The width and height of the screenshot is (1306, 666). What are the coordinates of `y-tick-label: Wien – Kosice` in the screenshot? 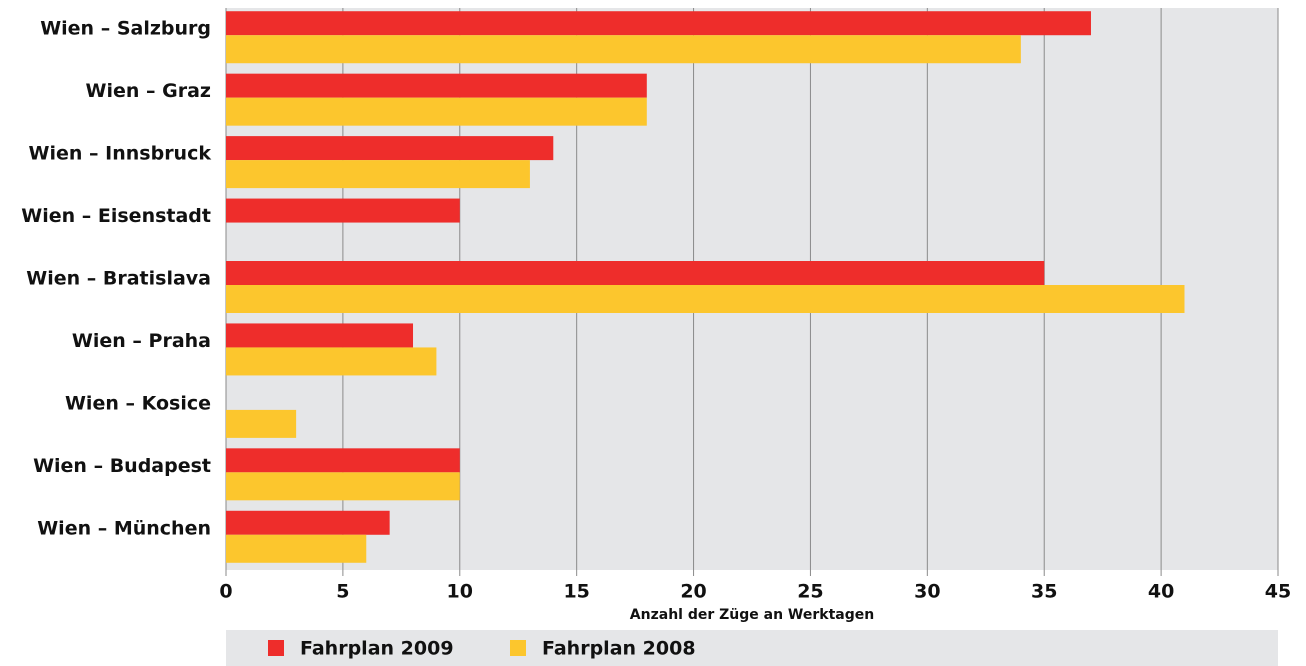 It's located at (138, 403).